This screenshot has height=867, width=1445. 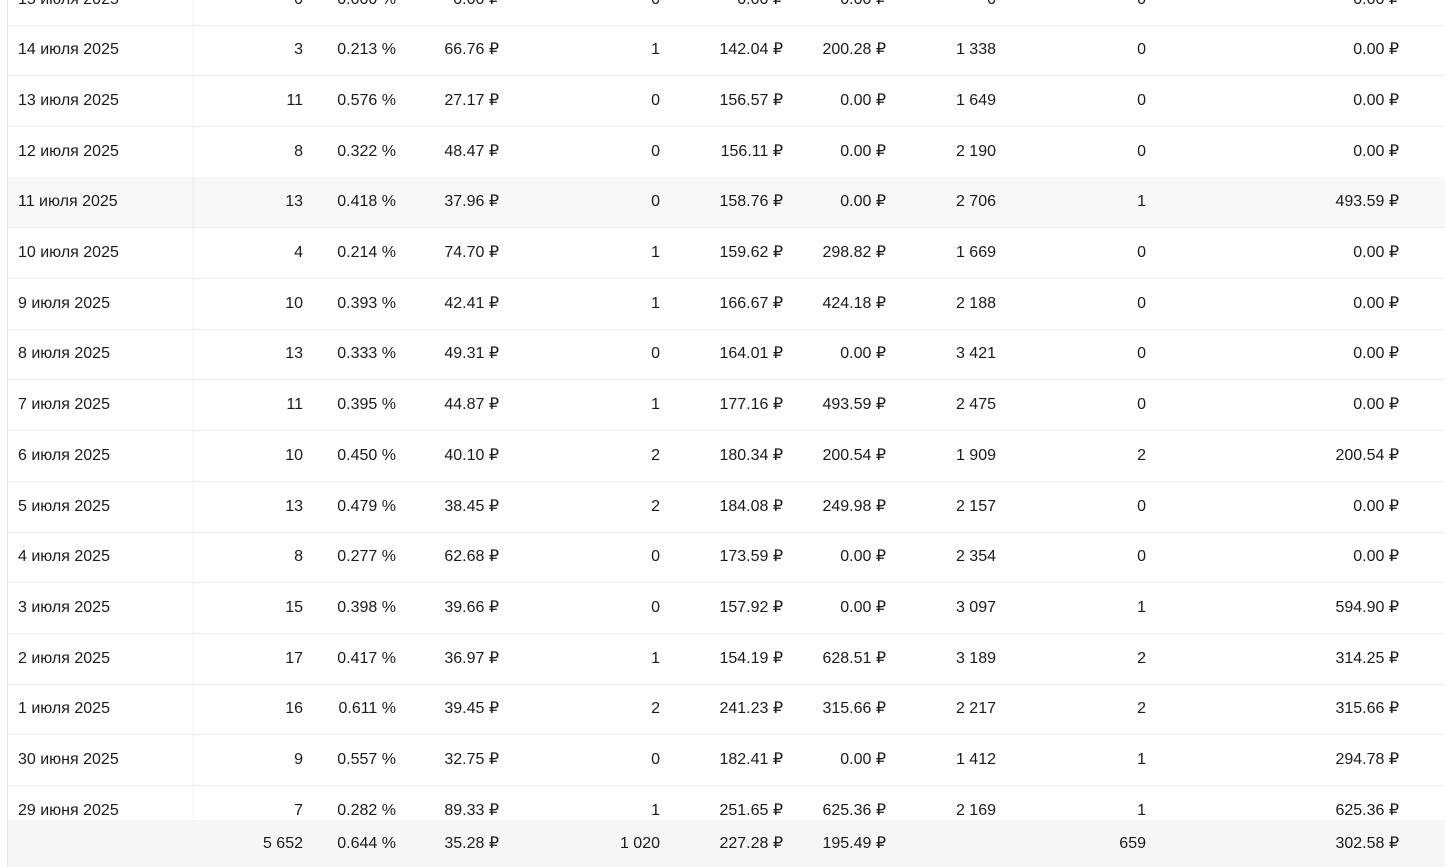 What do you see at coordinates (68, 759) in the screenshot?
I see `date-cell: 30 июня 2025` at bounding box center [68, 759].